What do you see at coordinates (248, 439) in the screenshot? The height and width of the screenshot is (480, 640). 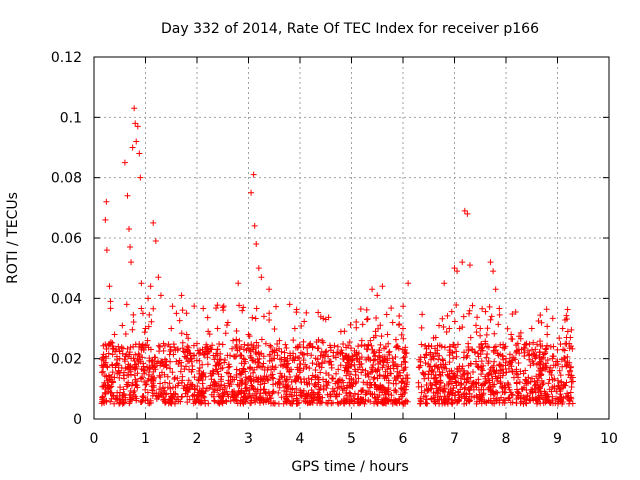 I see `x-tick-label: 3` at bounding box center [248, 439].